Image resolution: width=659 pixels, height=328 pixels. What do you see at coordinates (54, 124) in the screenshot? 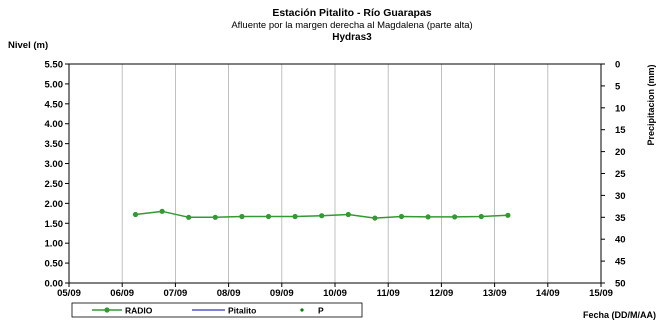
I see `y-tick-label: 4.00` at bounding box center [54, 124].